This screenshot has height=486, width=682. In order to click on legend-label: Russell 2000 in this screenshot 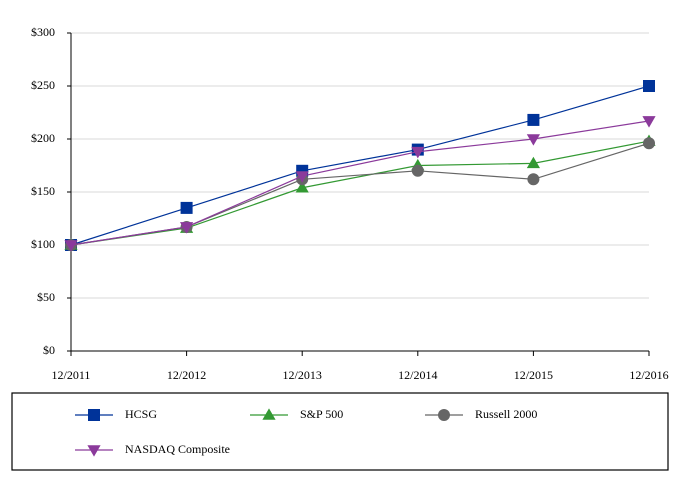, I will do `click(506, 414)`.